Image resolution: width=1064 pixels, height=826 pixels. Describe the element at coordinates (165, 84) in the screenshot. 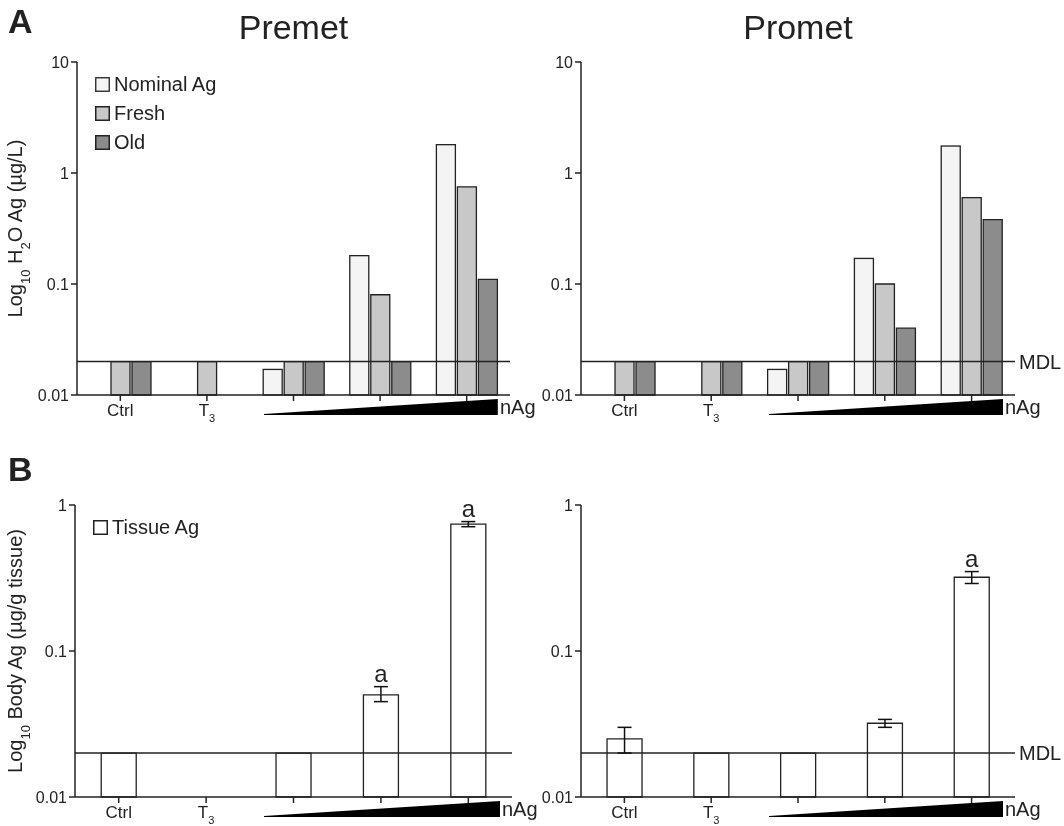

I see `legend-label: Nominal Ag` at that location.